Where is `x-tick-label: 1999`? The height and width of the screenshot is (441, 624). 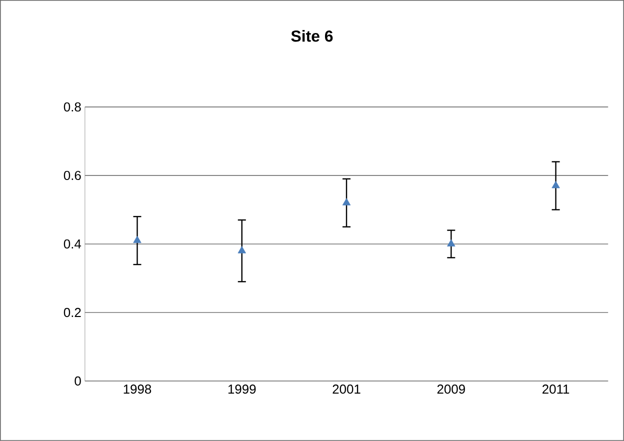 x-tick-label: 1999 is located at coordinates (242, 389).